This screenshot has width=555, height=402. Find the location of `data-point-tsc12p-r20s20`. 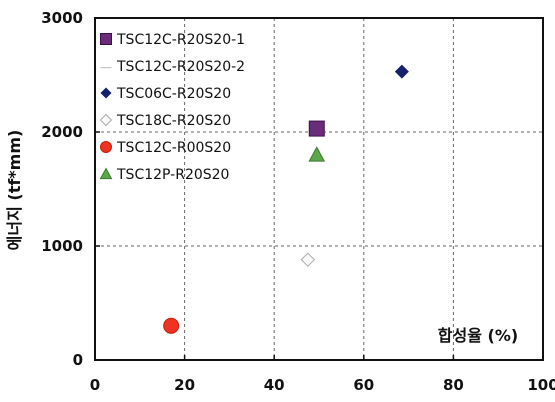

data-point-tsc12p-r20s20 is located at coordinates (317, 154).